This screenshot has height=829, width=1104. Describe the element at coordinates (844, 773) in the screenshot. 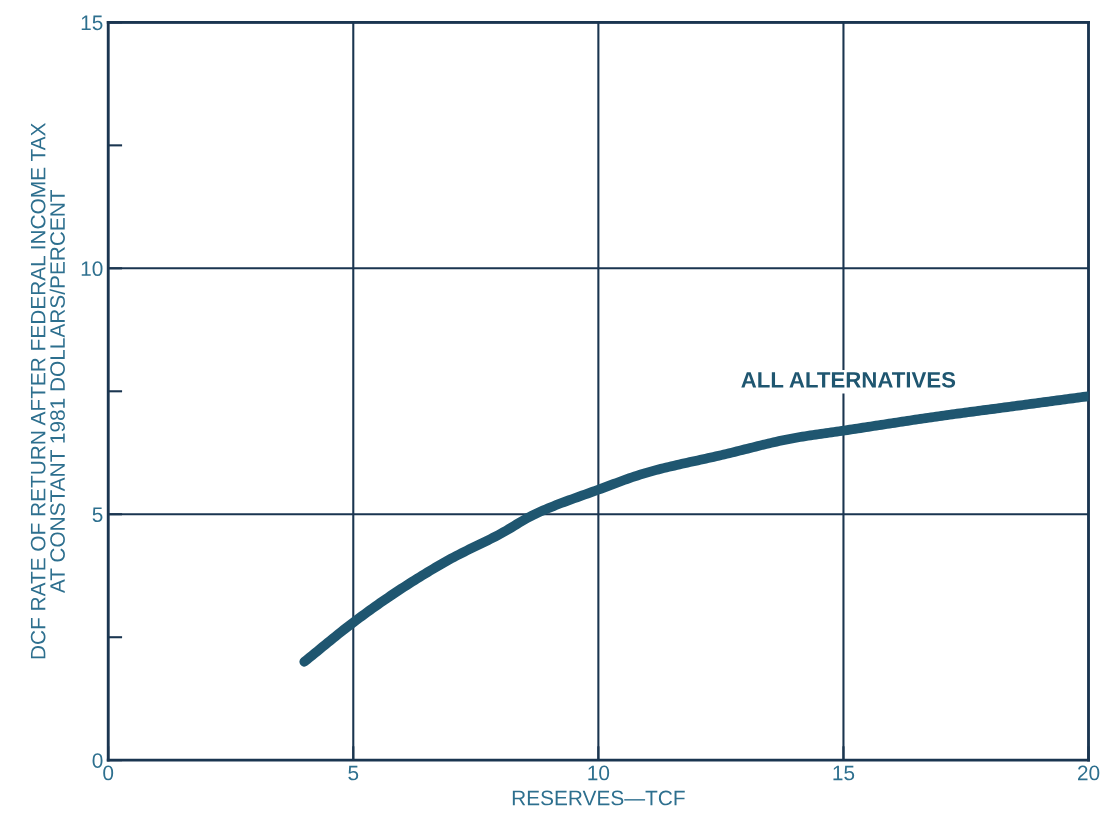

I see `x-tick-label: 15` at that location.